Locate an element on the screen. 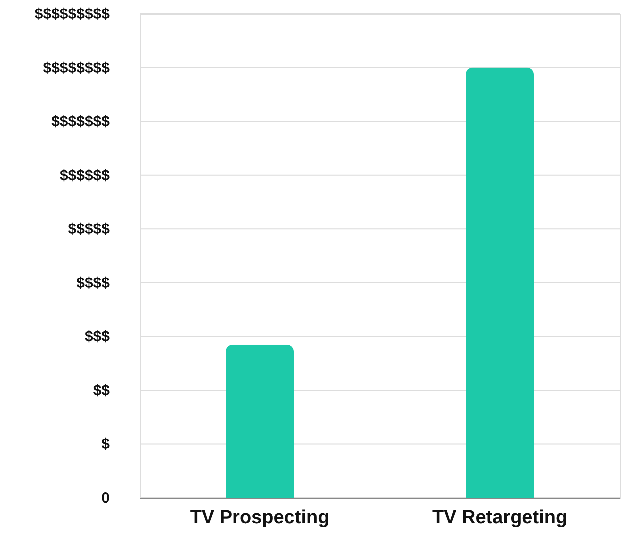 The width and height of the screenshot is (634, 548). x-tick-label: TV Prospecting is located at coordinates (260, 518).